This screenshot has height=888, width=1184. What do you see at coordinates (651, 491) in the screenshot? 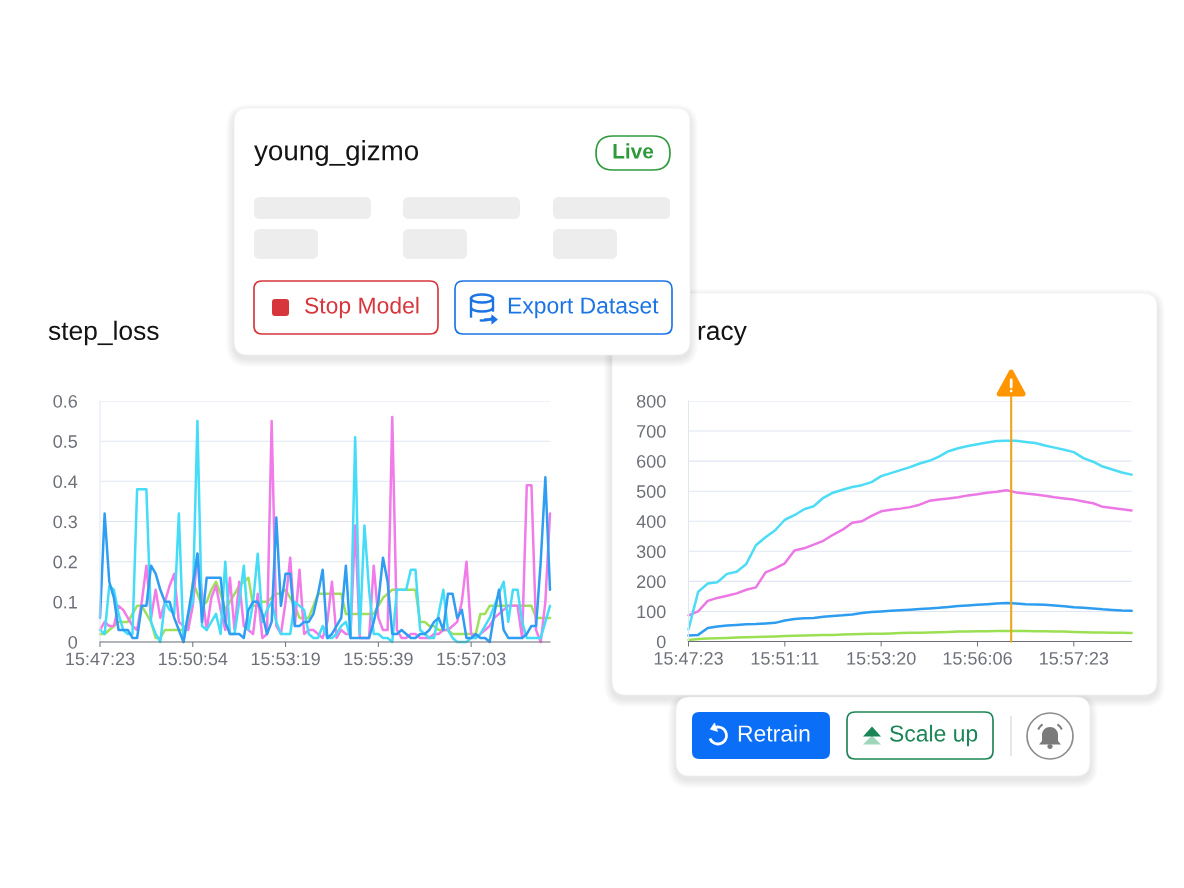
I see `y-tick-label: 500` at bounding box center [651, 491].